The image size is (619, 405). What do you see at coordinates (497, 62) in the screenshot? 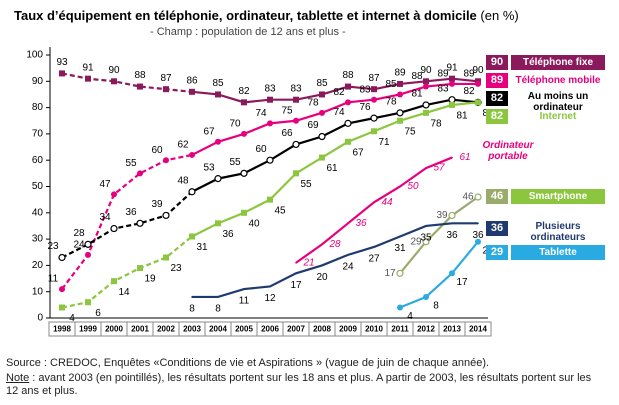
I see `legend-value: 90` at bounding box center [497, 62].